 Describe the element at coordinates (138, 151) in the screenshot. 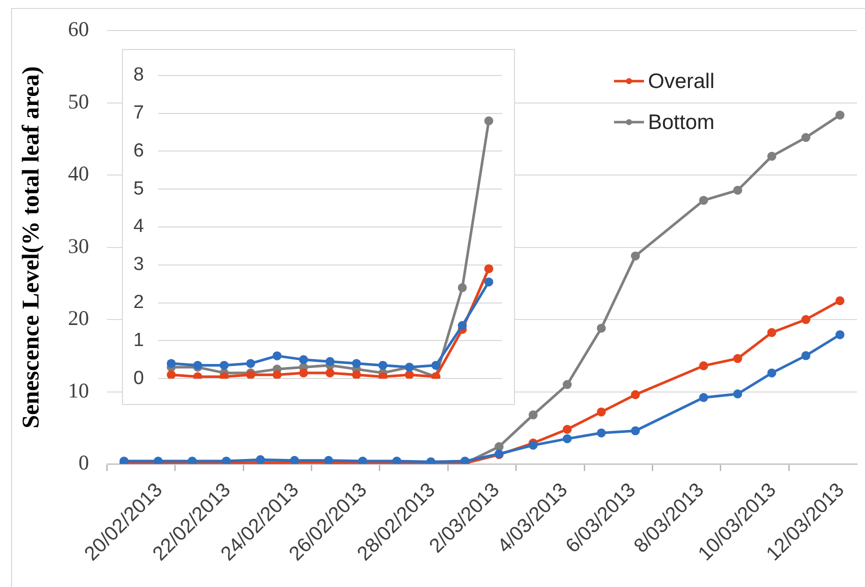

I see `y-tick-label: 6` at that location.